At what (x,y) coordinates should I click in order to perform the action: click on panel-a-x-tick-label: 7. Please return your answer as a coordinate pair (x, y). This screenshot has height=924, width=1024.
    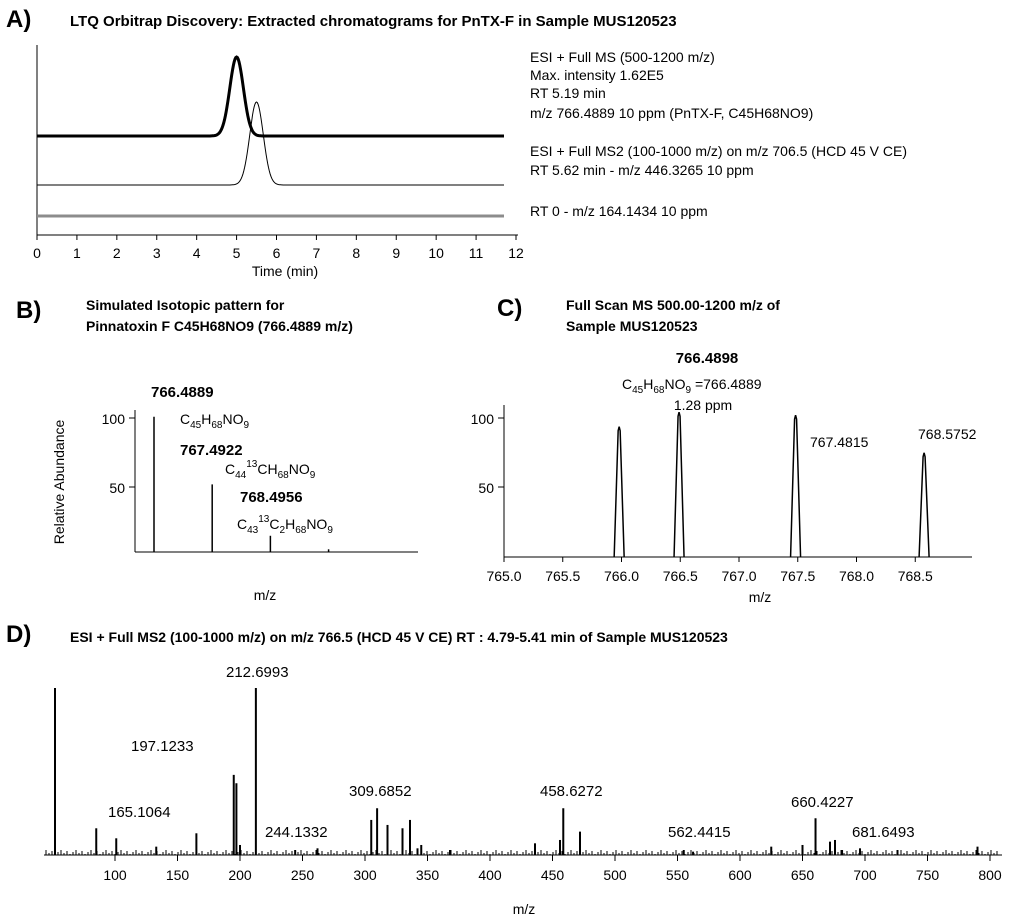
    Looking at the image, I should click on (317, 253).